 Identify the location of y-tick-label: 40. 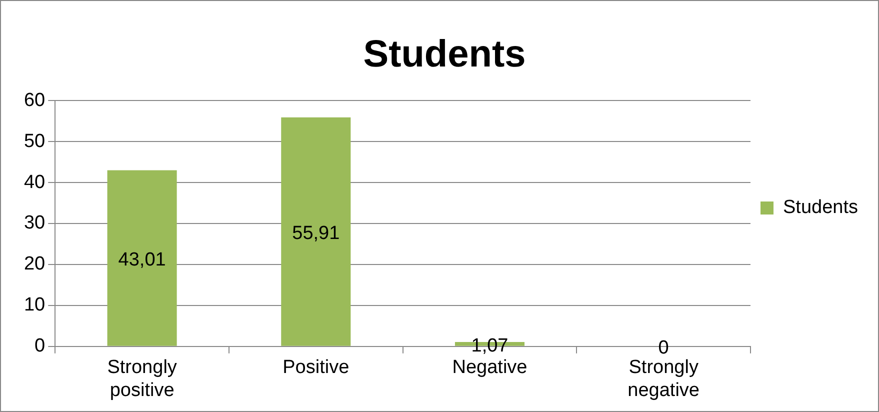
(35, 182).